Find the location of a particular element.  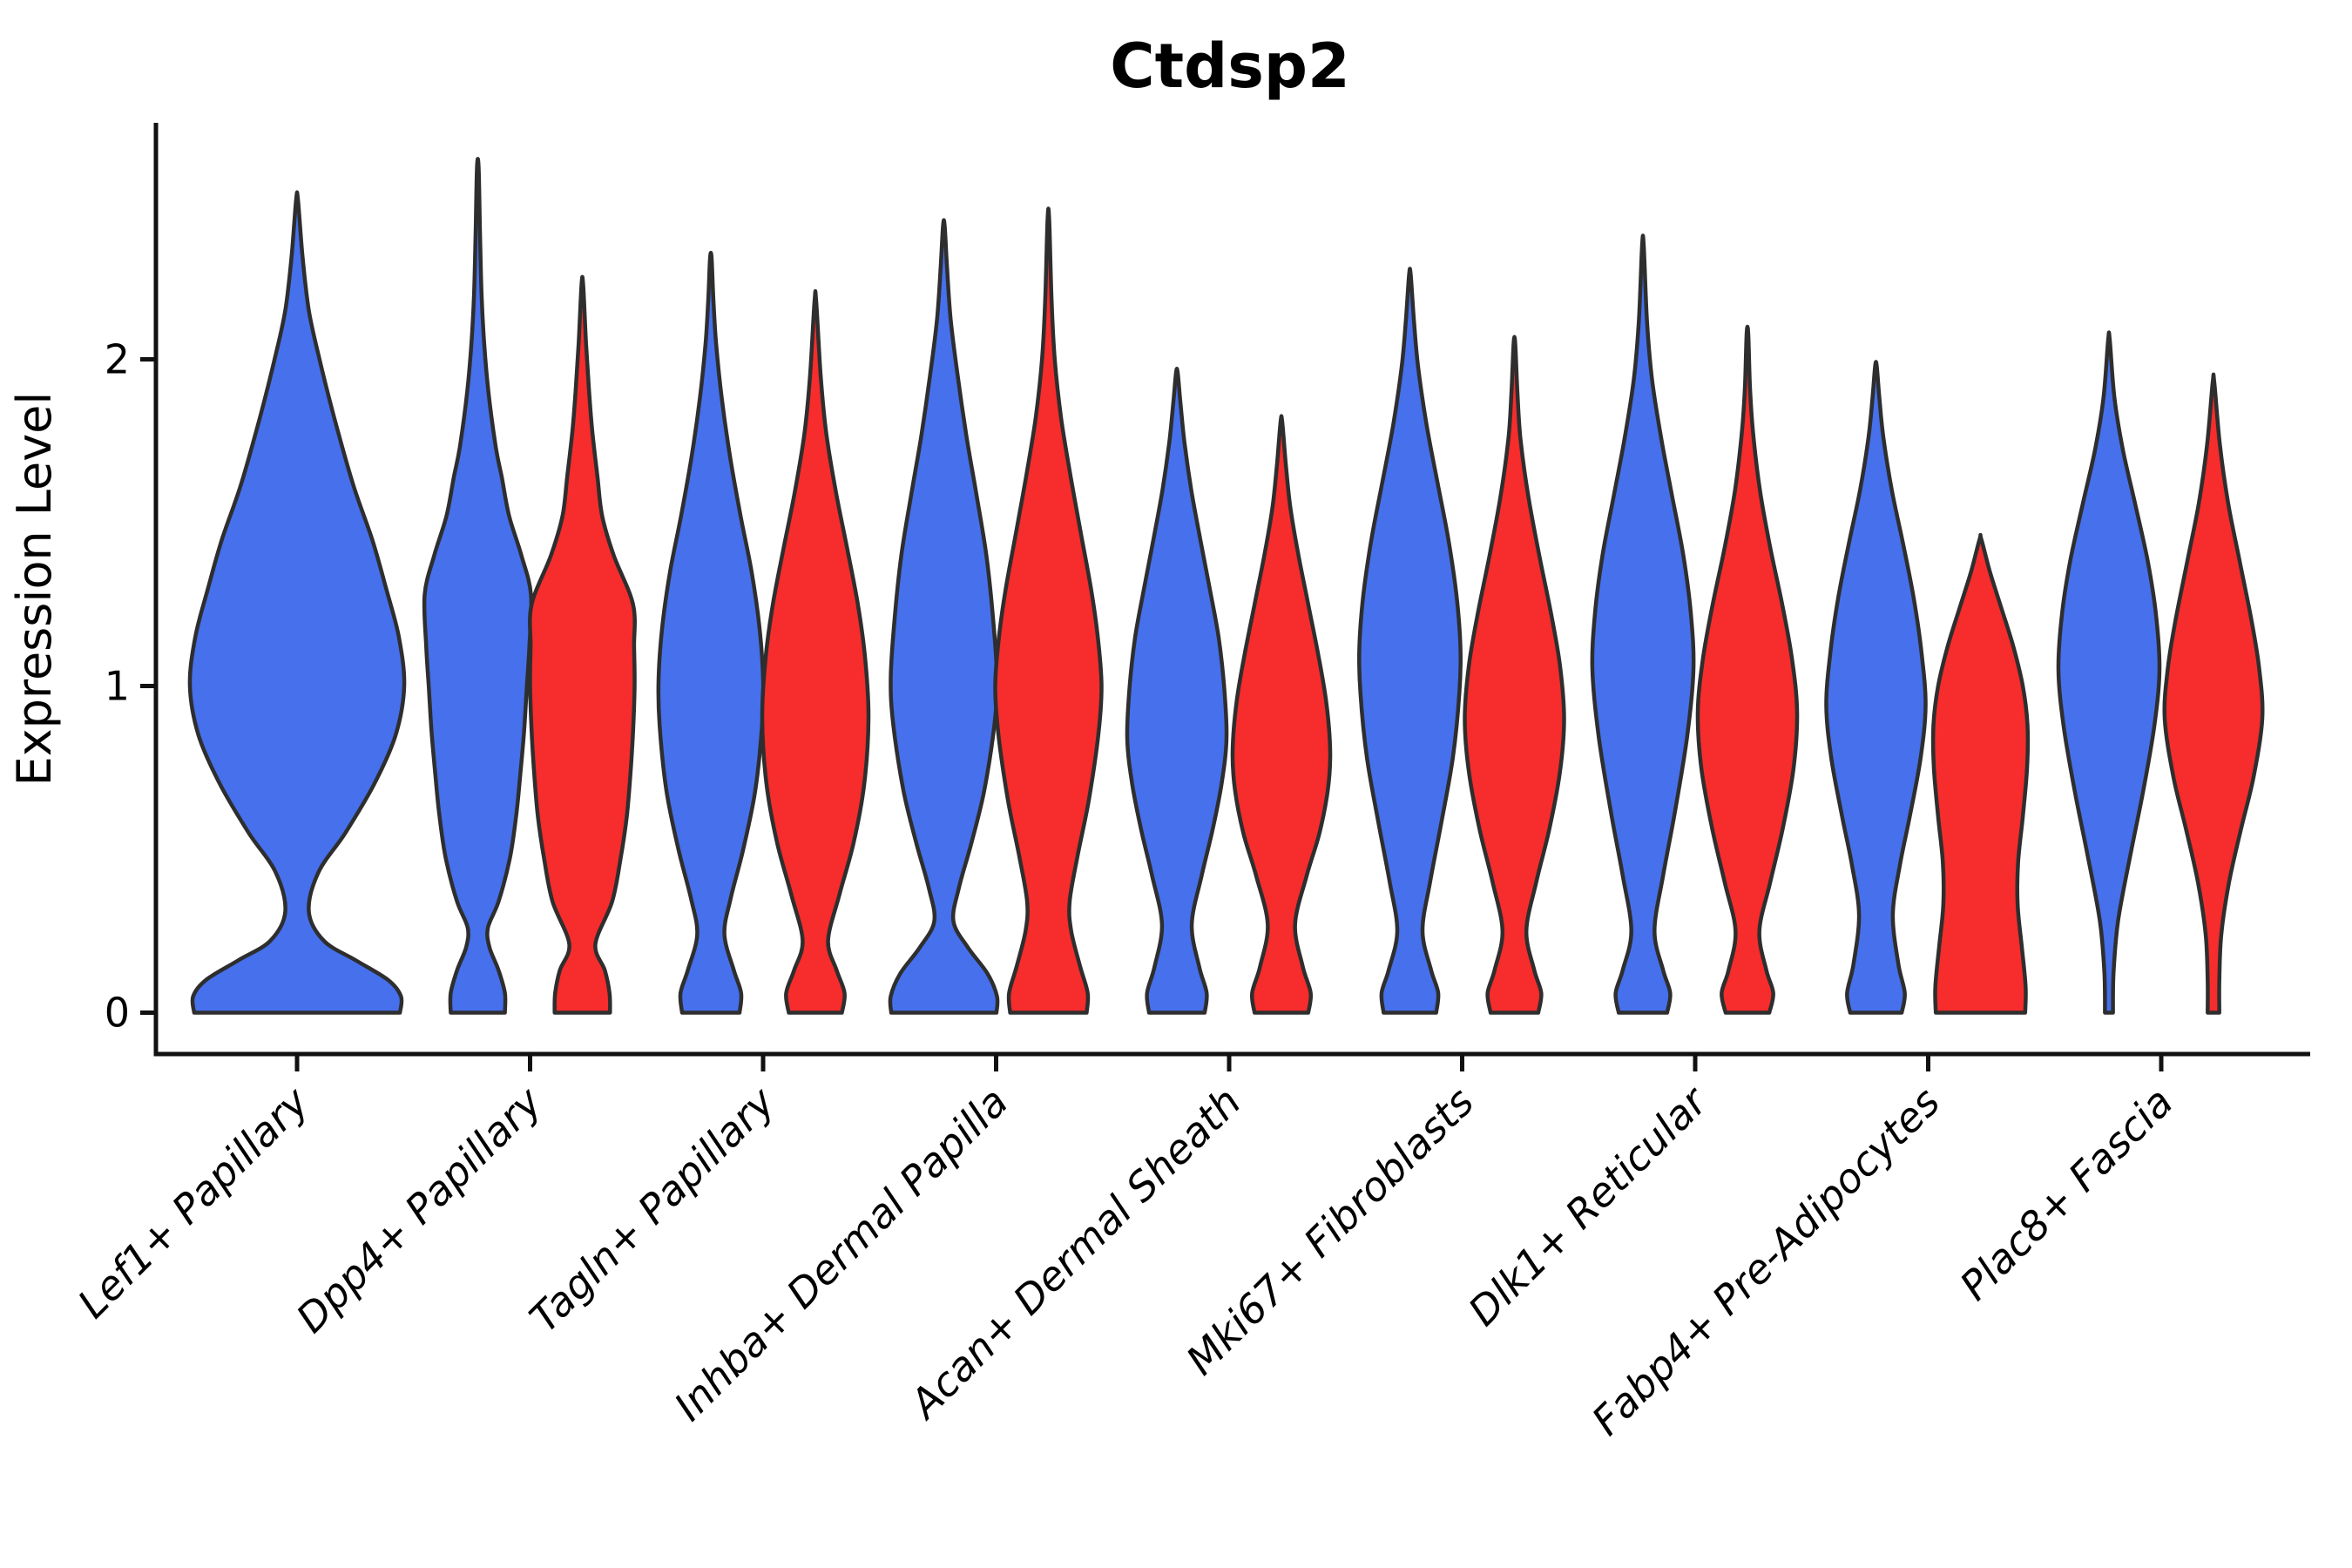

violin-fabp4-blue is located at coordinates (1876, 687).